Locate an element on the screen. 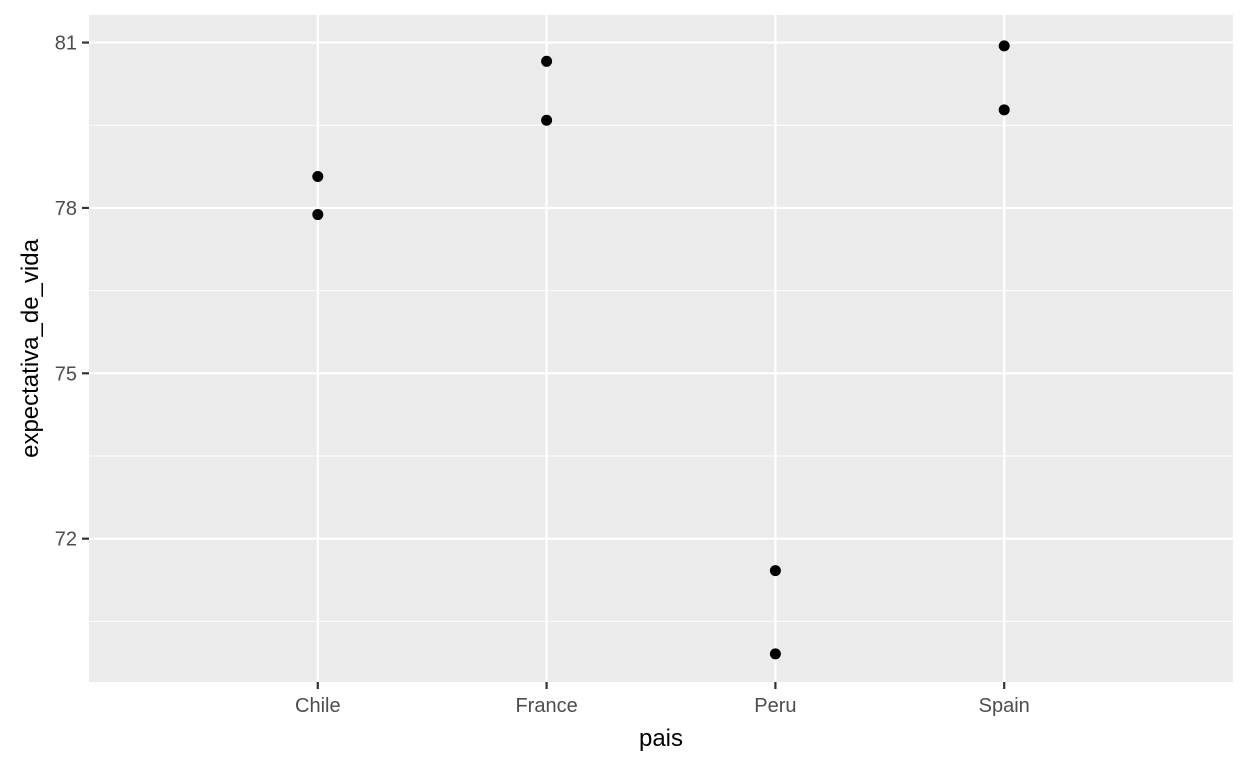 The height and width of the screenshot is (773, 1248). x-tick-label: Chile is located at coordinates (318, 706).